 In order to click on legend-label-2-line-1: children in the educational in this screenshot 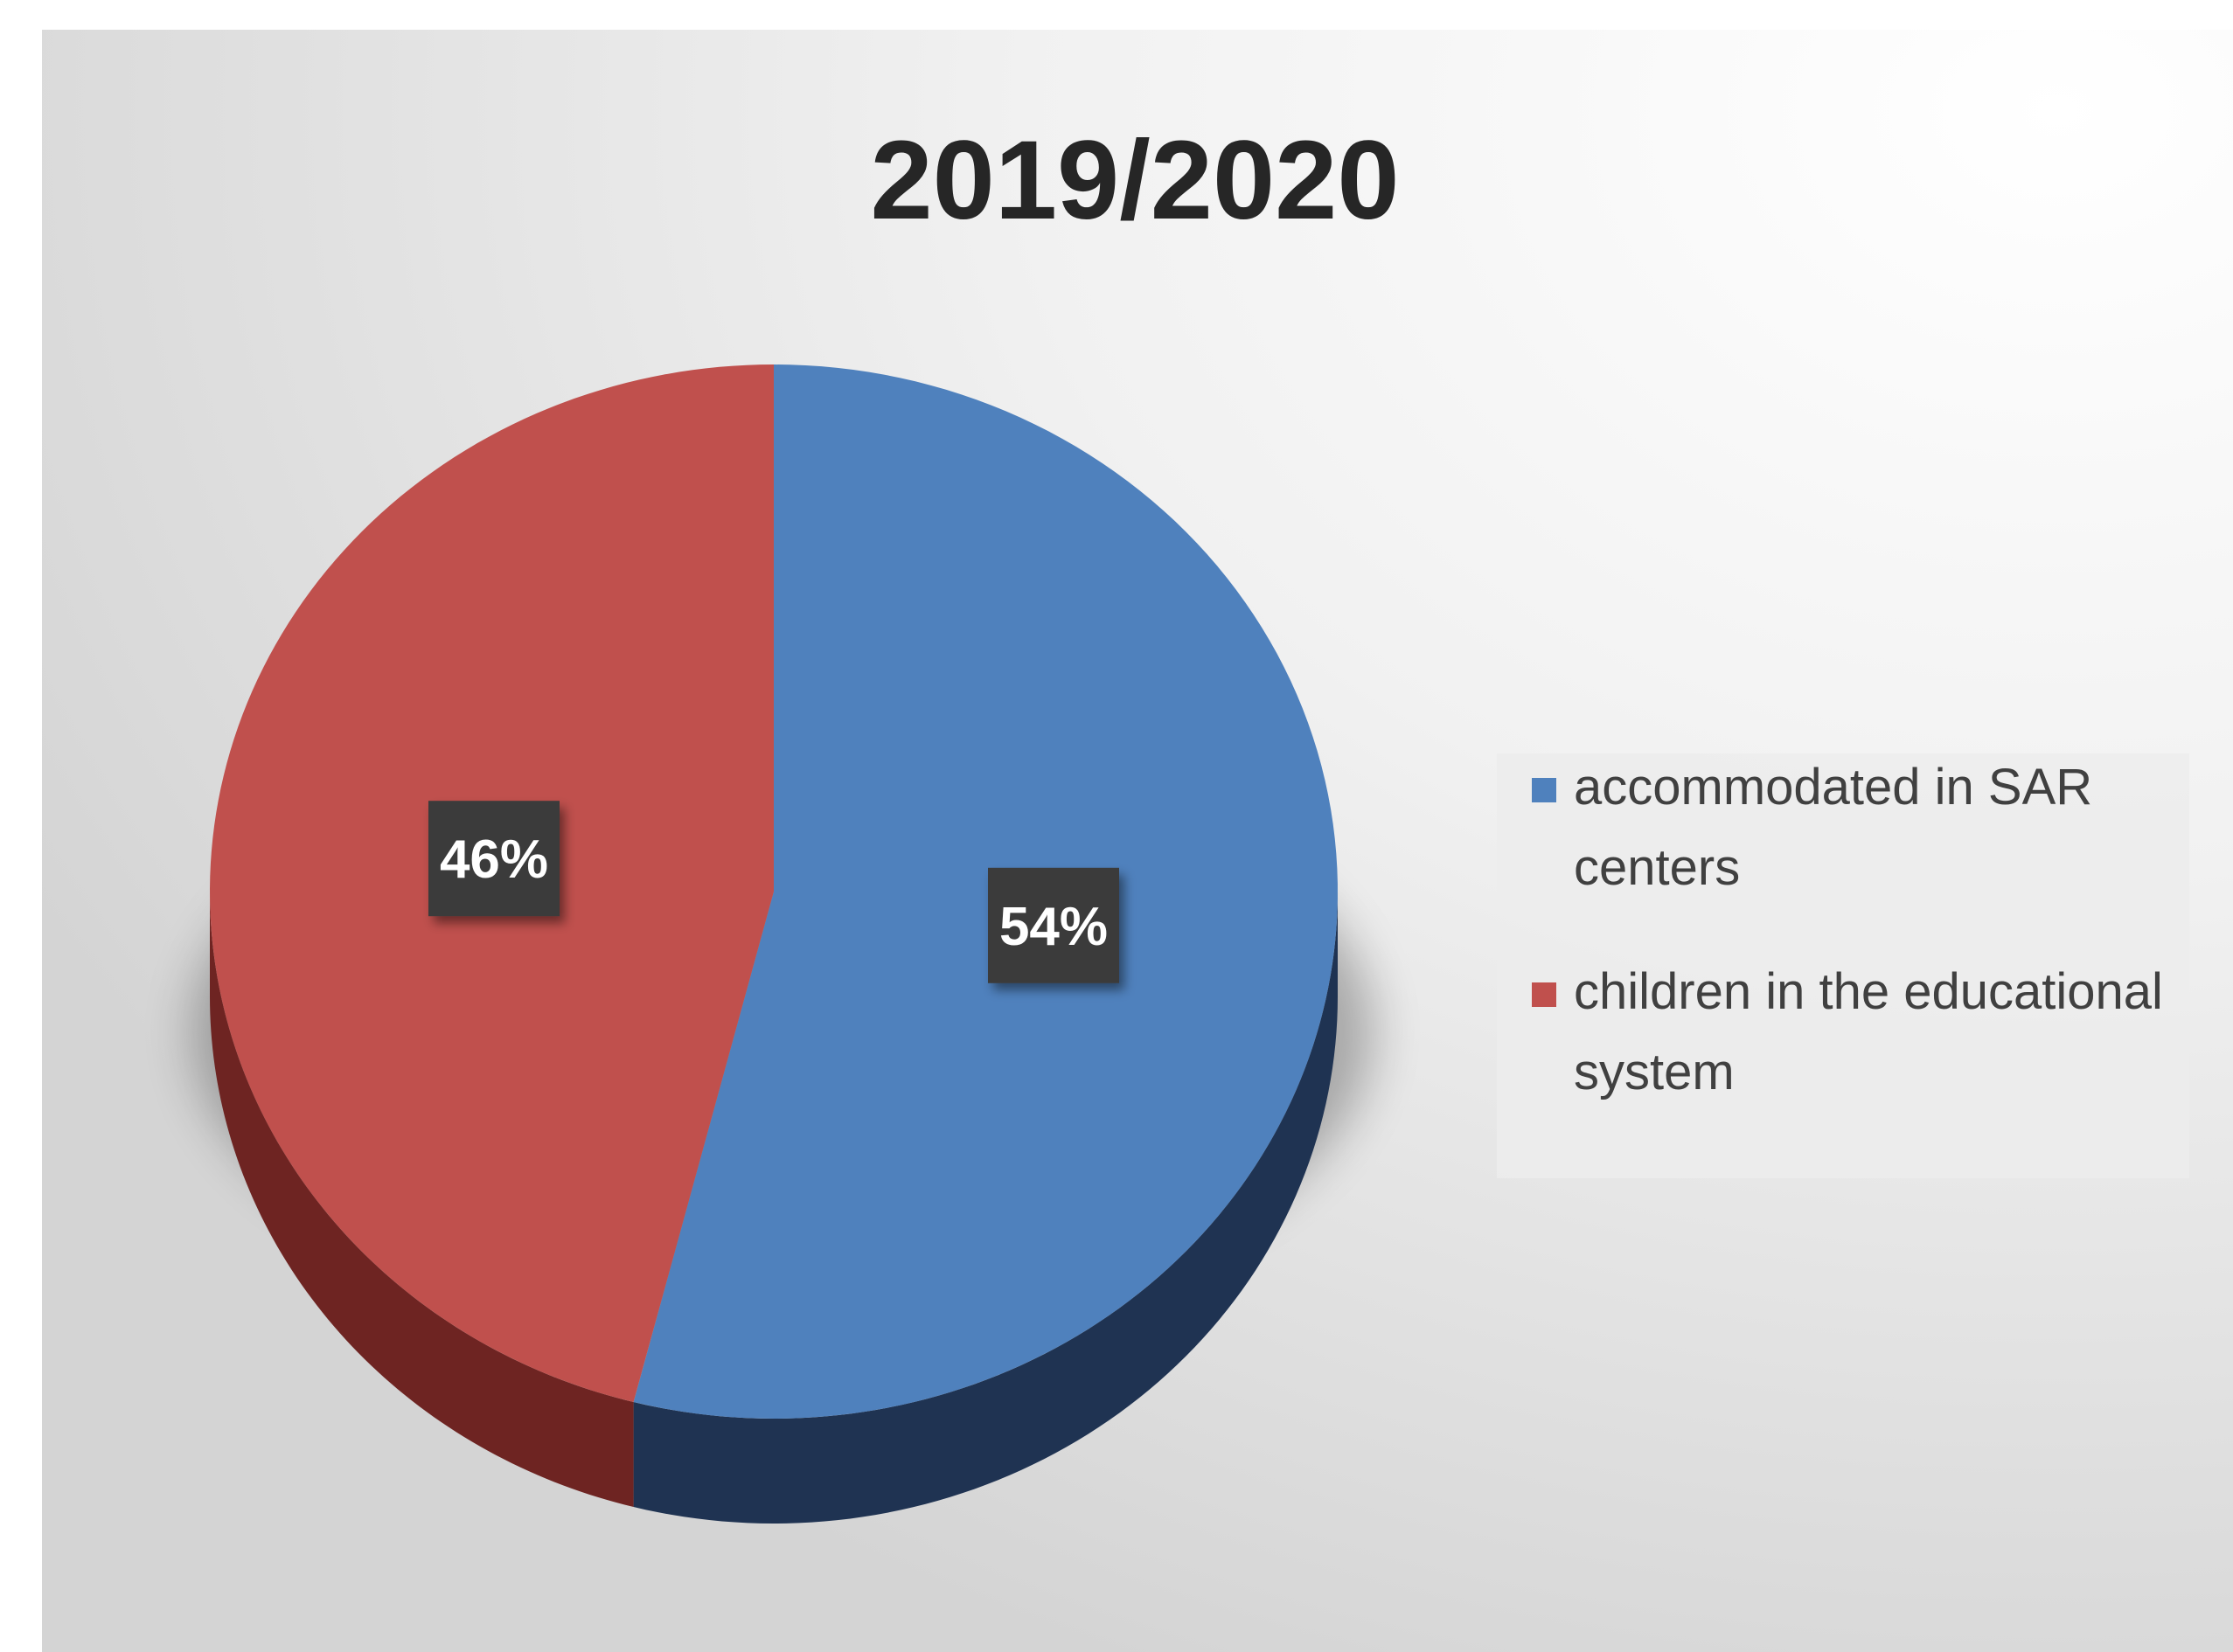, I will do `click(1869, 992)`.